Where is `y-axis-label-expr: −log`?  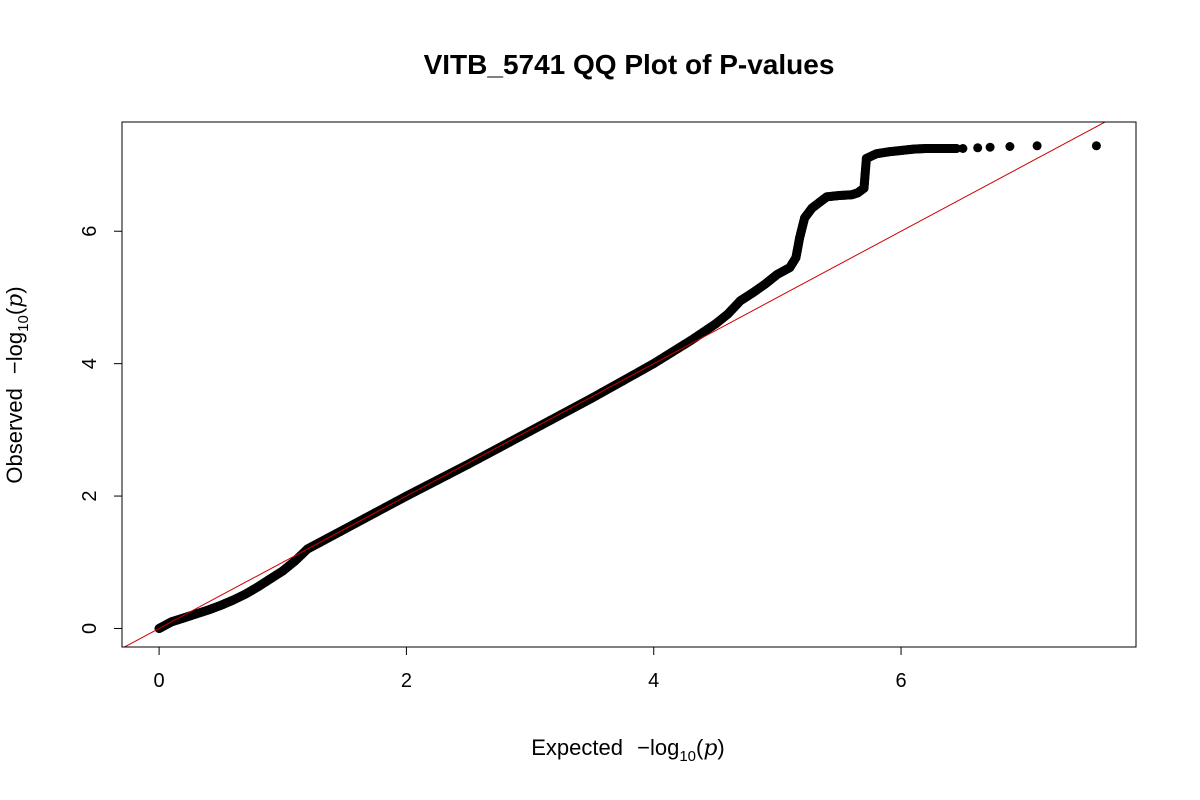 y-axis-label-expr: −log is located at coordinates (14, 353).